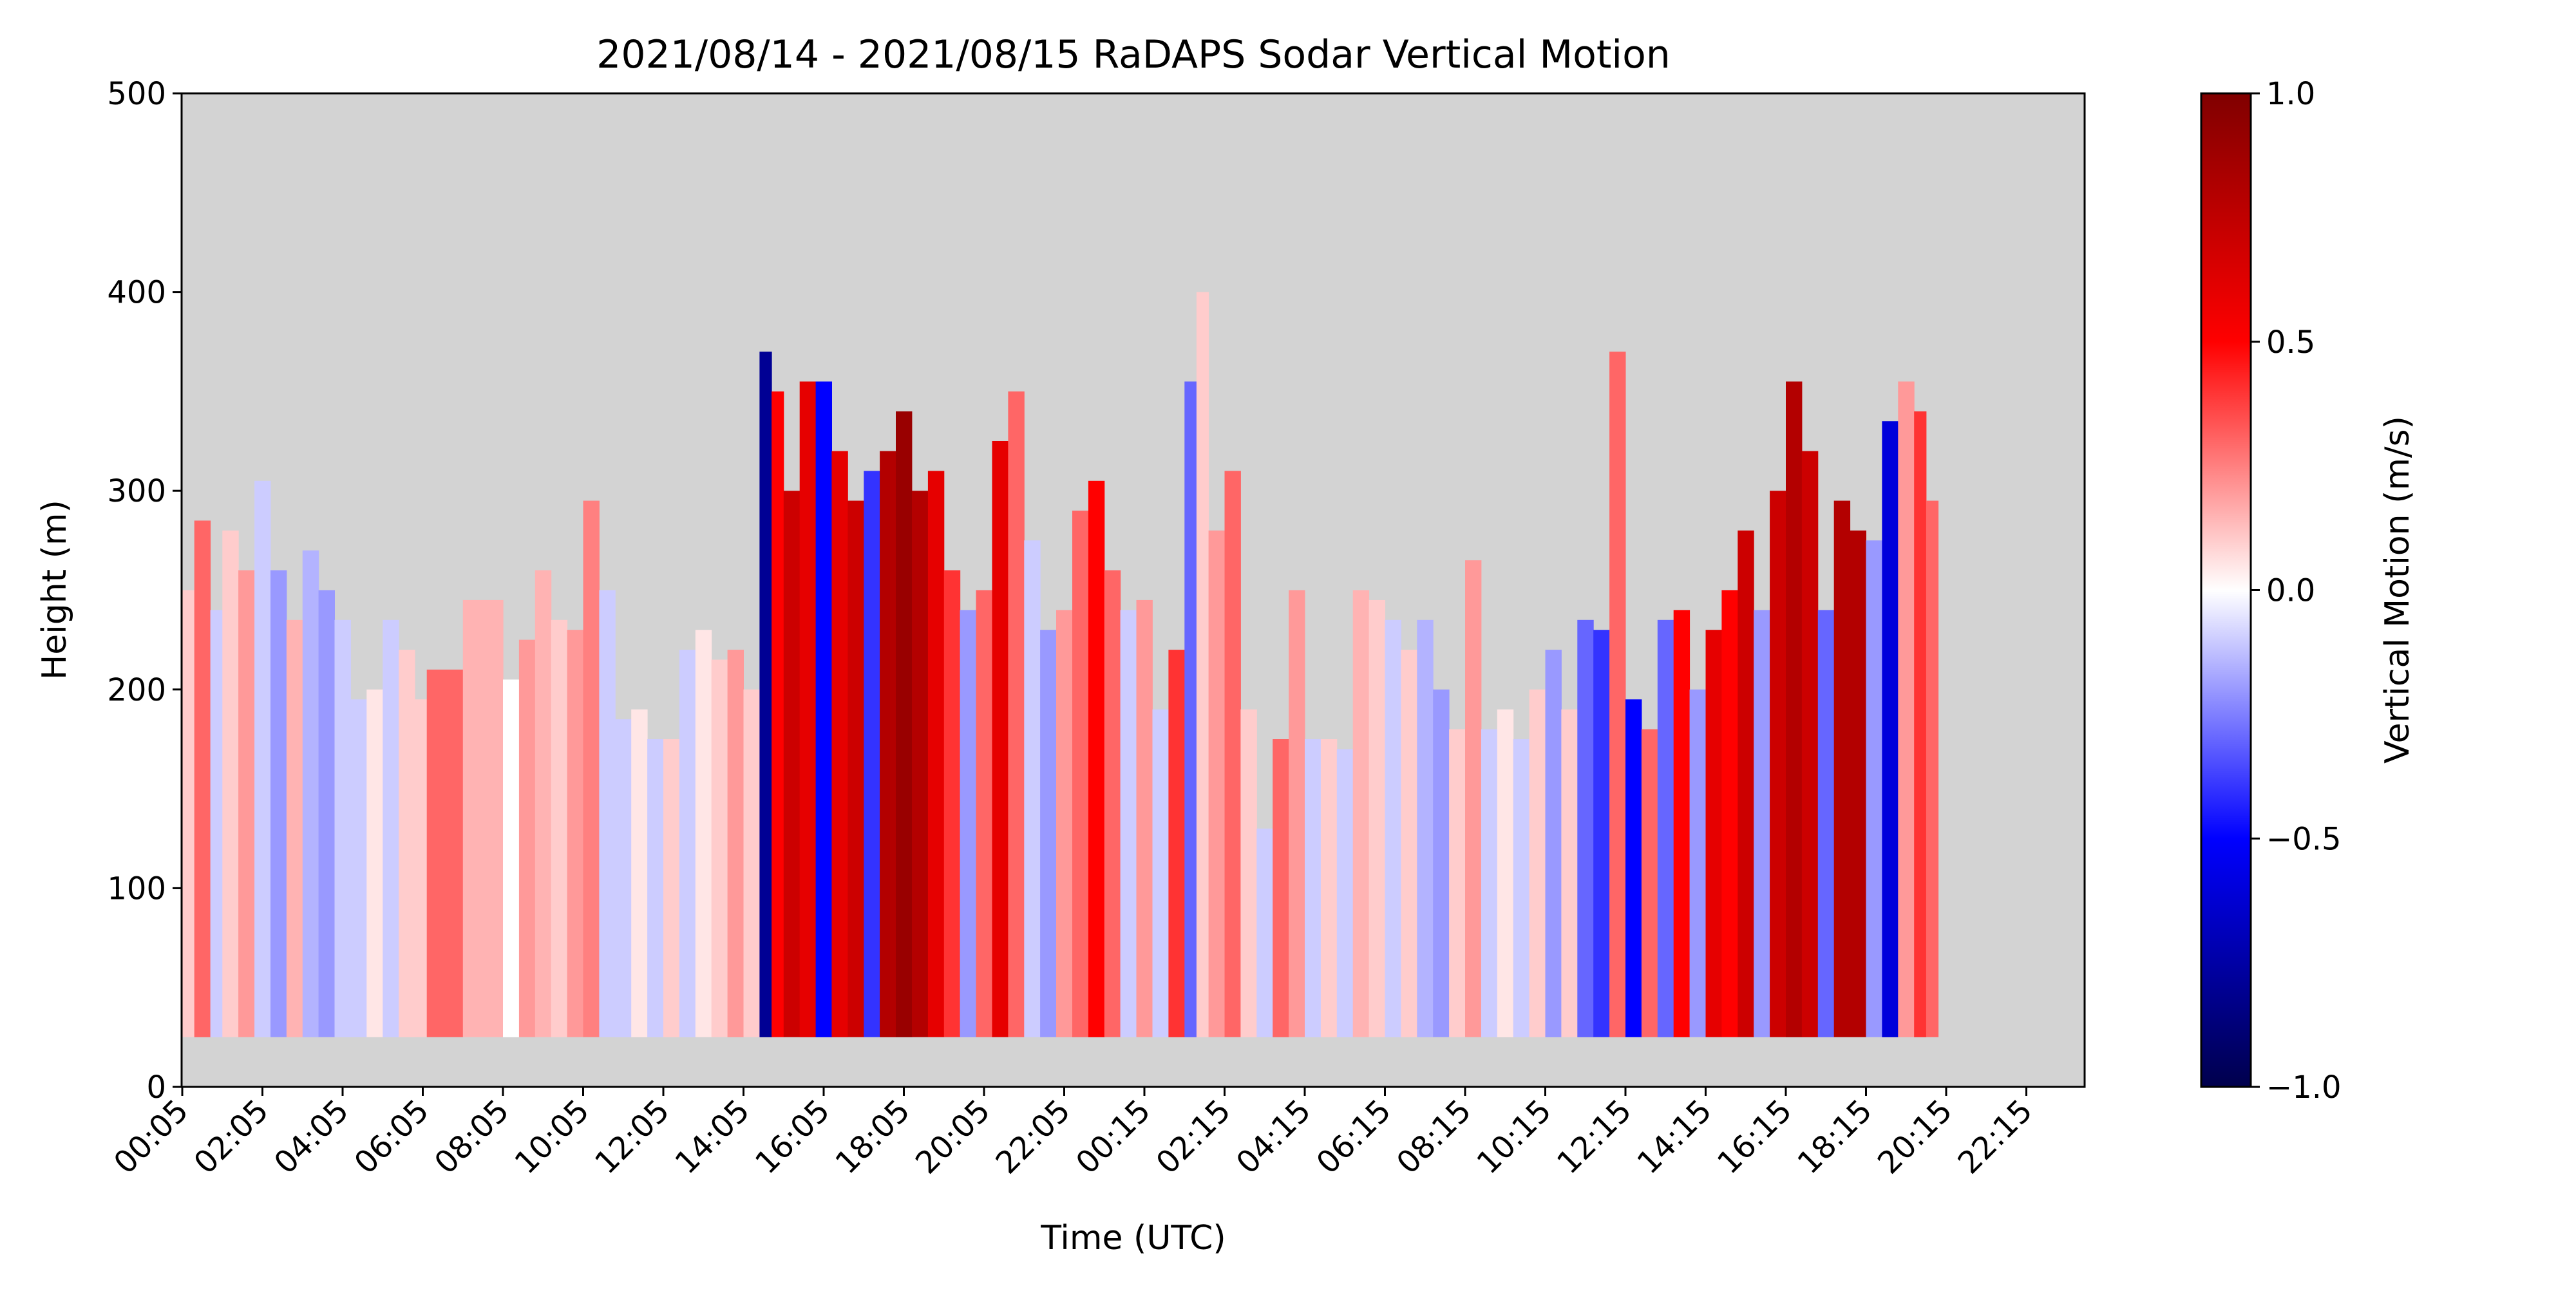  What do you see at coordinates (2304, 839) in the screenshot?
I see `colorbar-tick-label: −0.5` at bounding box center [2304, 839].